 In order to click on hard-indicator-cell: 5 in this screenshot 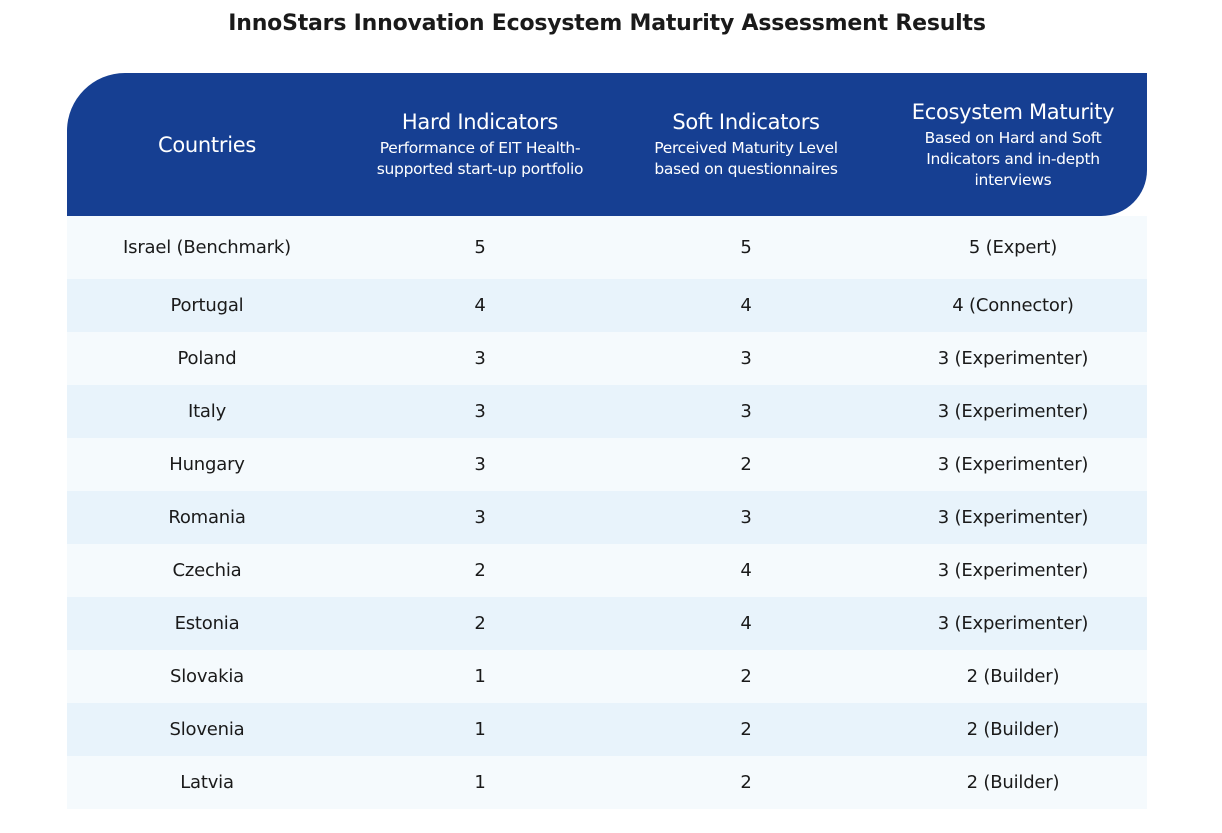, I will do `click(480, 247)`.